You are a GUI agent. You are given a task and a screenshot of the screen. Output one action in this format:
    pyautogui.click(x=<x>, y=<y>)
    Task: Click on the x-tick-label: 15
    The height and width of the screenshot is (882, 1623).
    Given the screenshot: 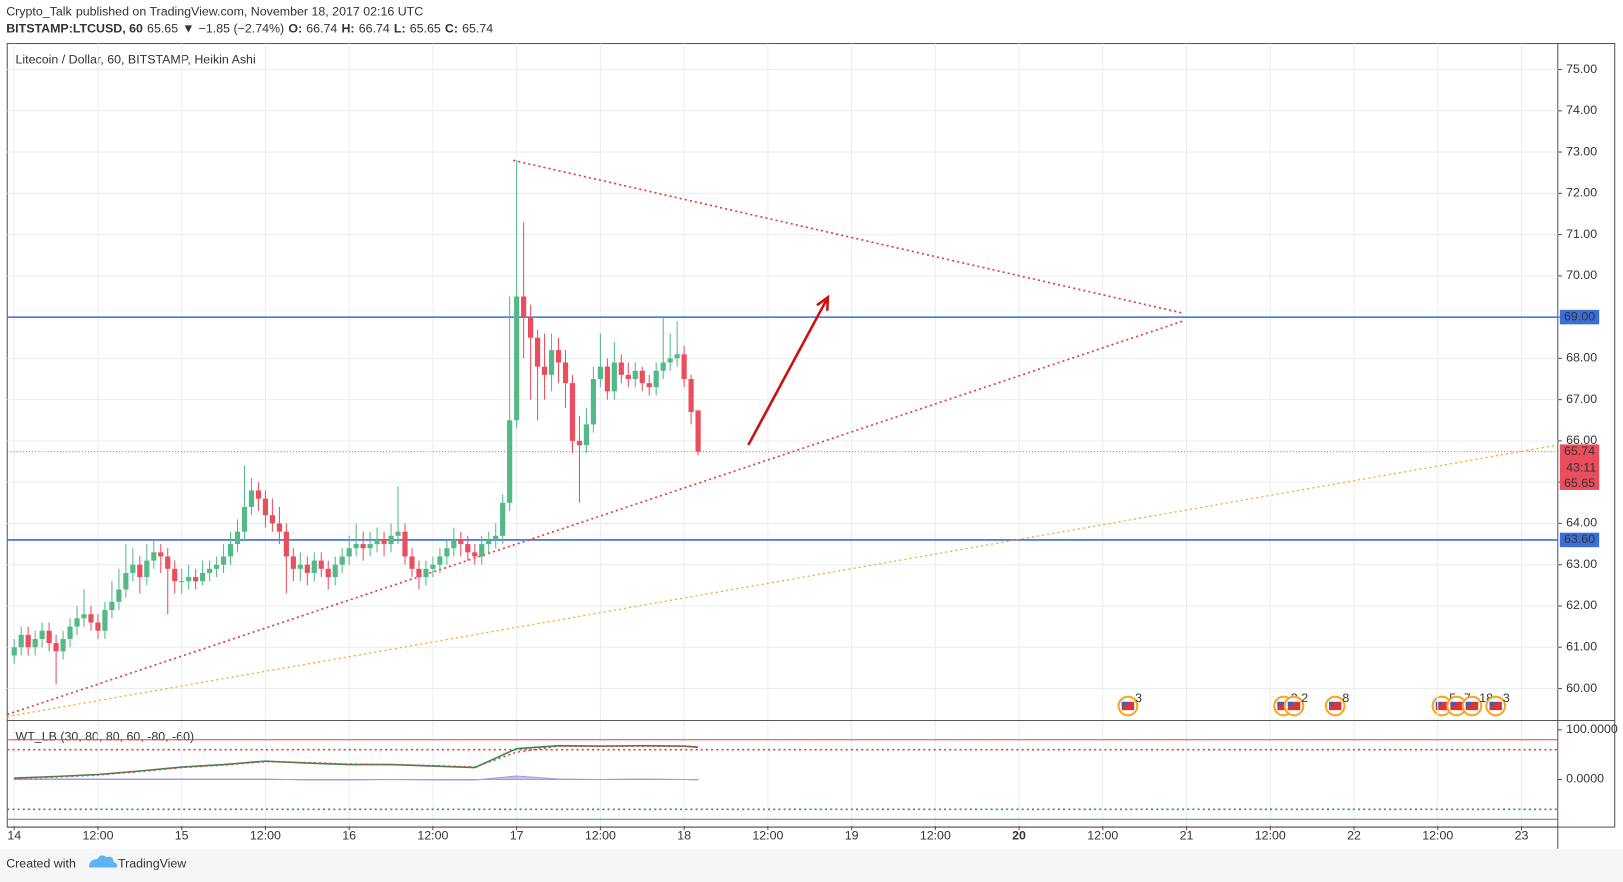 What is the action you would take?
    pyautogui.click(x=182, y=836)
    